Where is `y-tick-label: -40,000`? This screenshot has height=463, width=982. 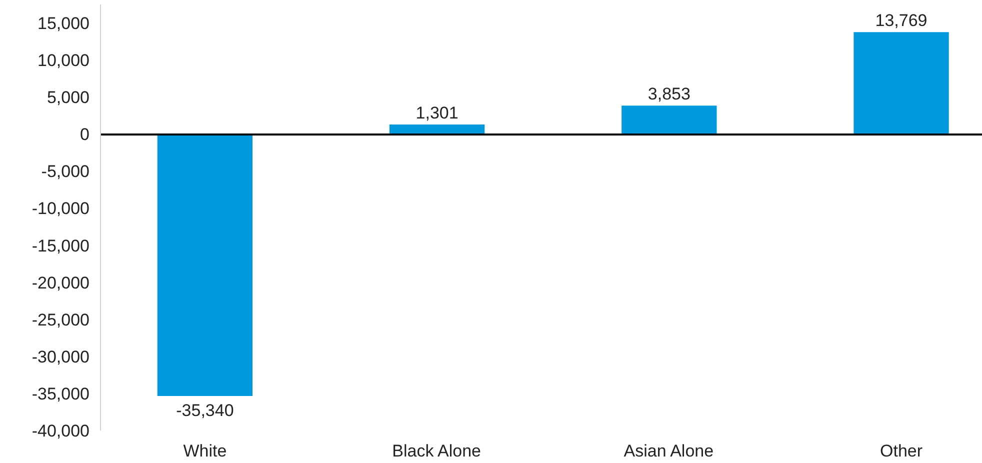 y-tick-label: -40,000 is located at coordinates (61, 431).